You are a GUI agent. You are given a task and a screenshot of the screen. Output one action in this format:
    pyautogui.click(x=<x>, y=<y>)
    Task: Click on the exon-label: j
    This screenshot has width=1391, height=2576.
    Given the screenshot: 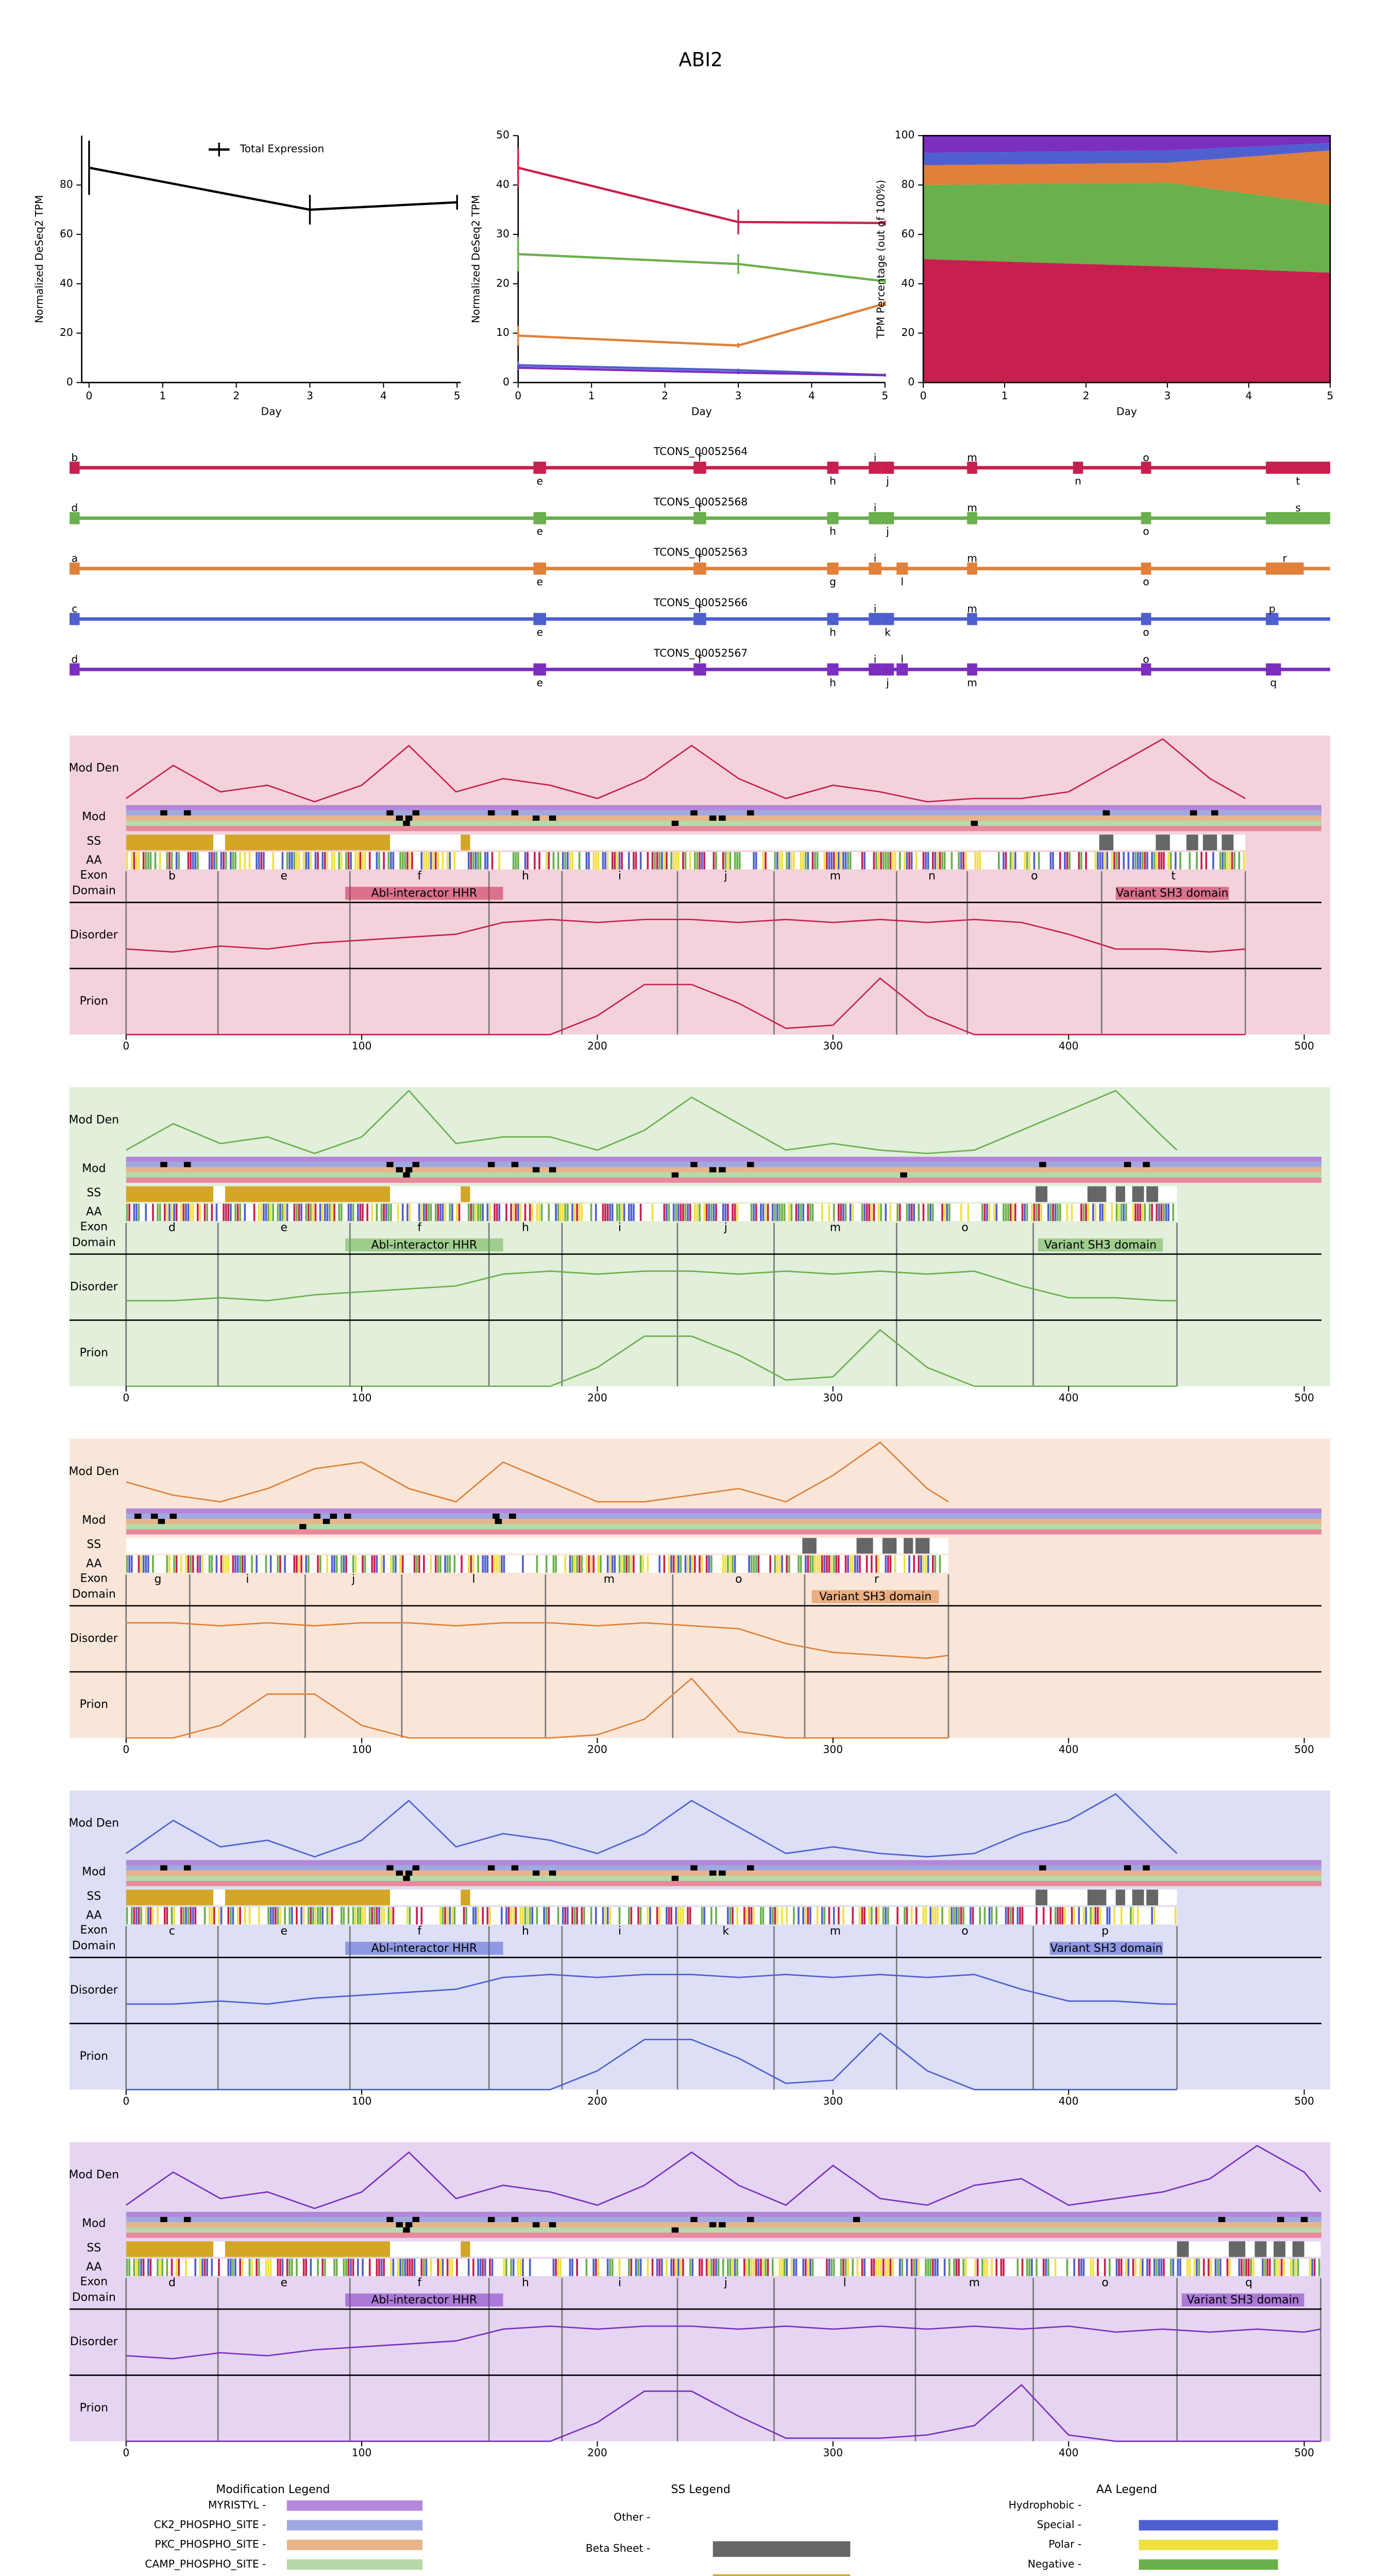 What is the action you would take?
    pyautogui.click(x=725, y=2282)
    